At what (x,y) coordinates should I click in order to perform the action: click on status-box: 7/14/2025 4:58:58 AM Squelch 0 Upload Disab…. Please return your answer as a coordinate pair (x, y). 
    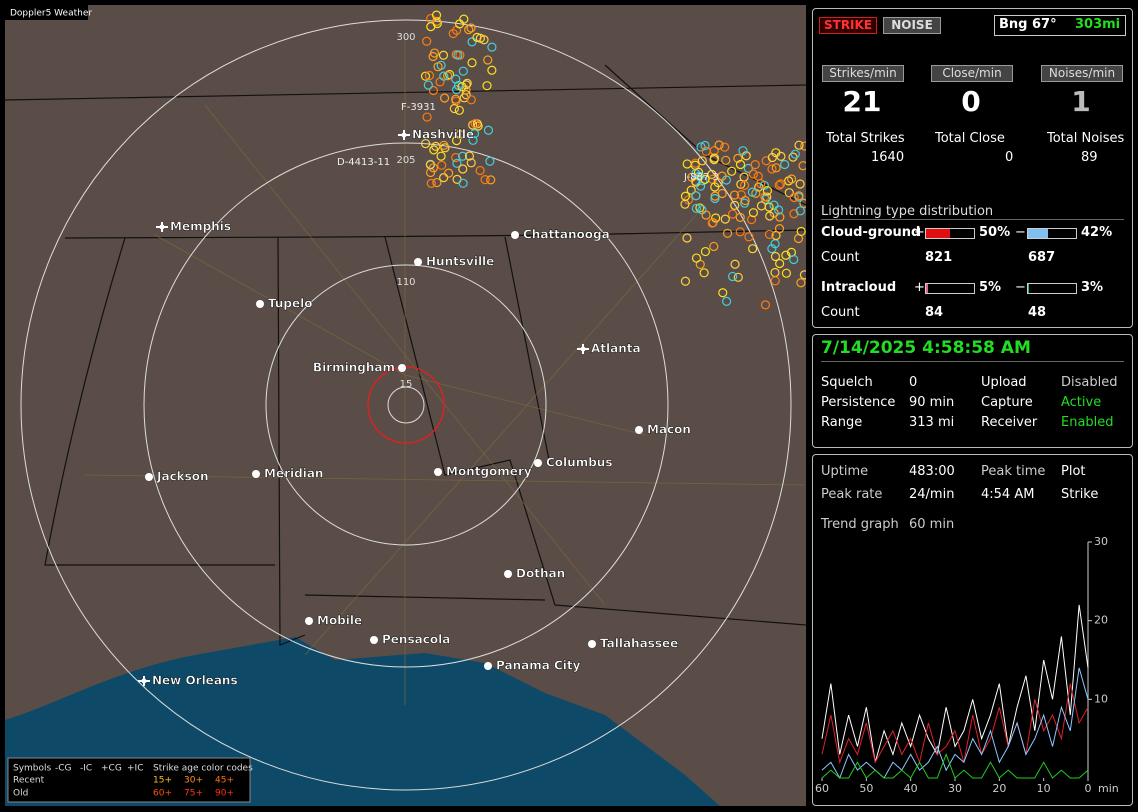
    Looking at the image, I should click on (972, 391).